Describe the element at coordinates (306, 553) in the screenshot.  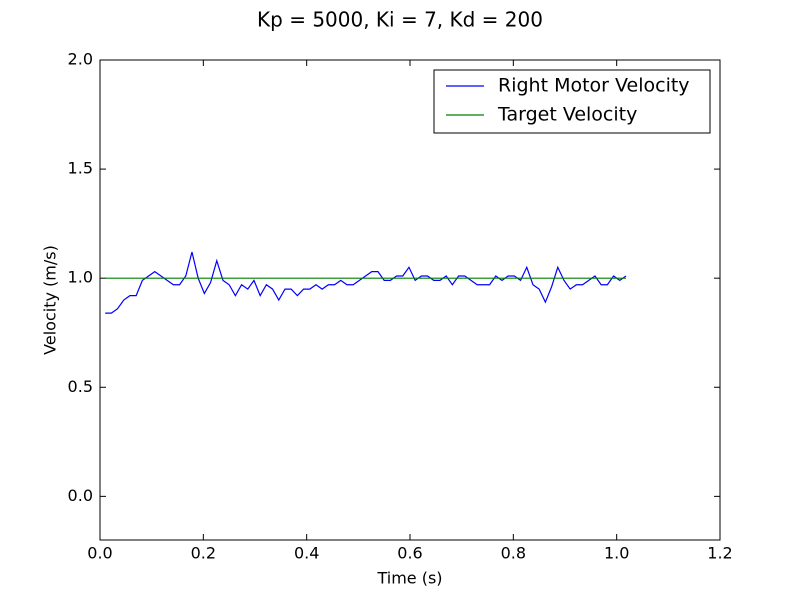
I see `x-tick-label: 0.4` at that location.